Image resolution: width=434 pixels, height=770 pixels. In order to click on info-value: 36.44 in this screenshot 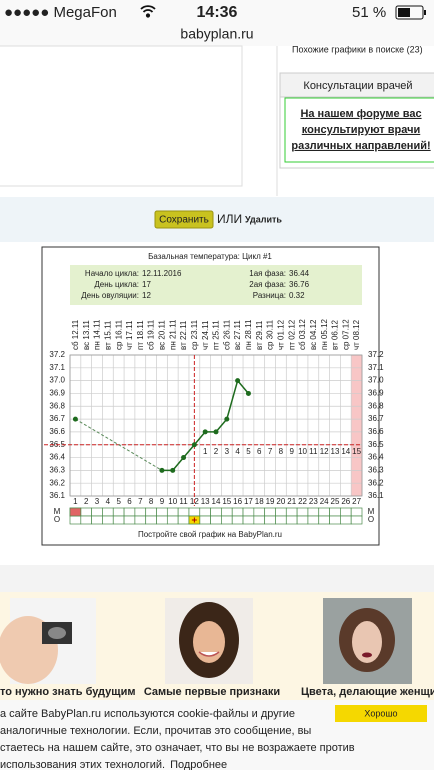, I will do `click(299, 273)`.